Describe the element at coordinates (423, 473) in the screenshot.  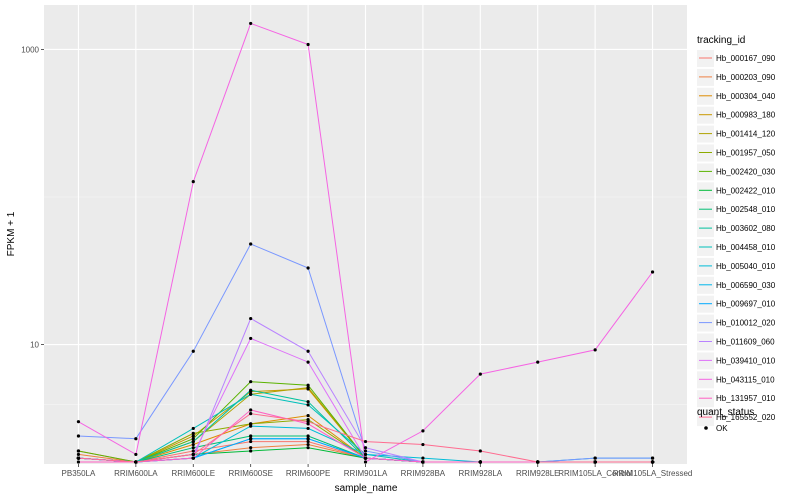
I see `x-tick-label: RRIM928BA` at that location.